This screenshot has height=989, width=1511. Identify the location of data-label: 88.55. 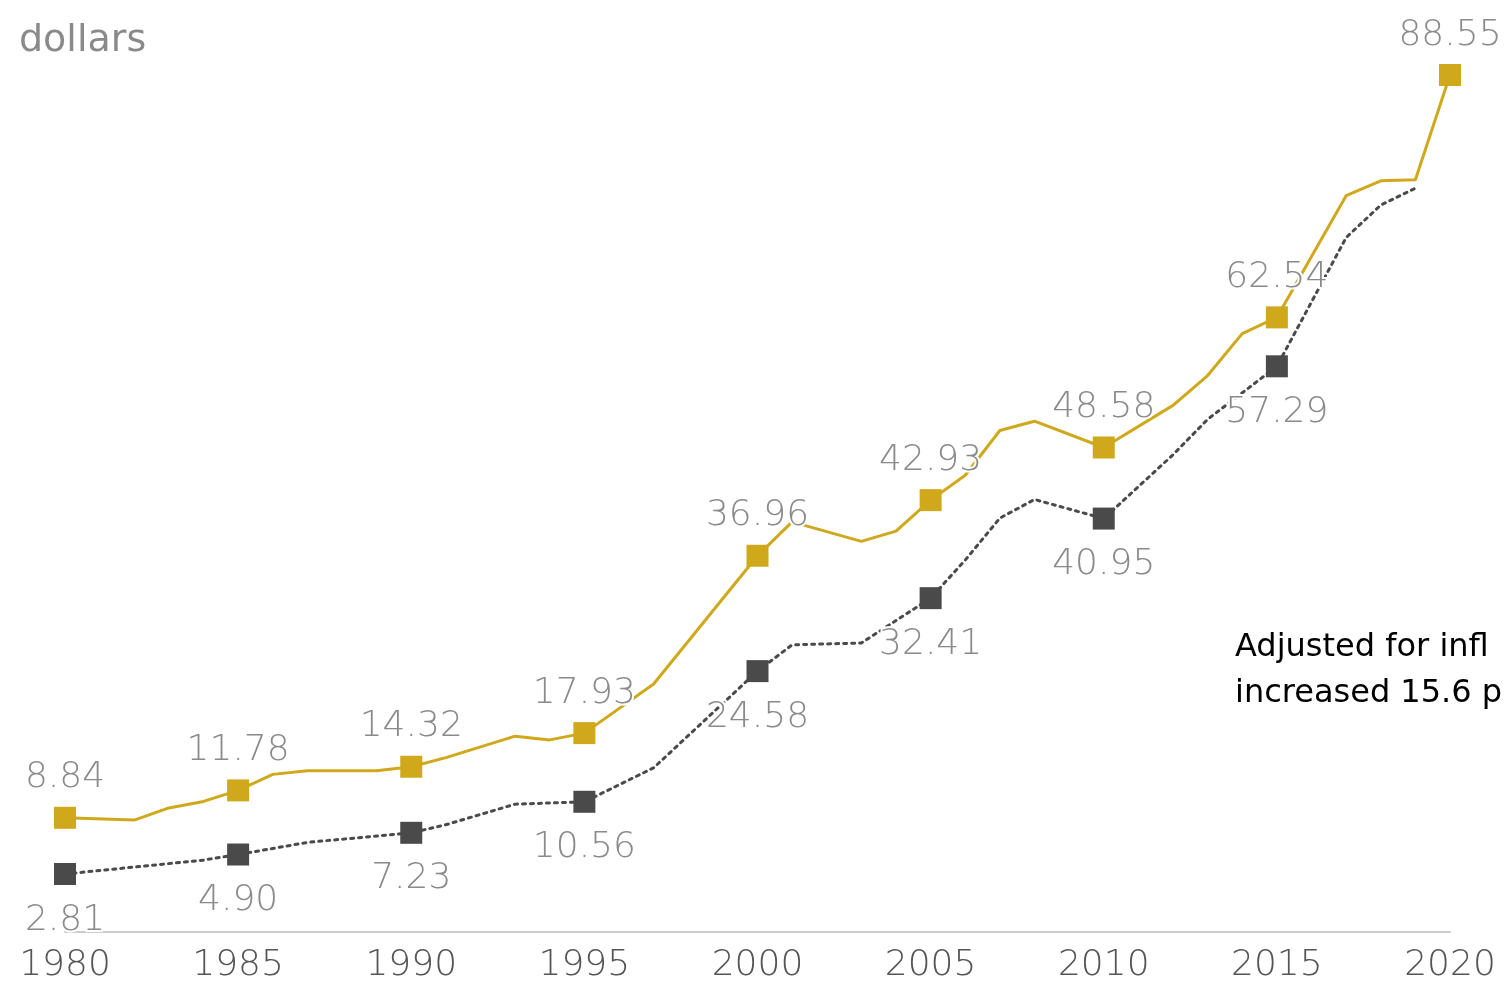
(1450, 32).